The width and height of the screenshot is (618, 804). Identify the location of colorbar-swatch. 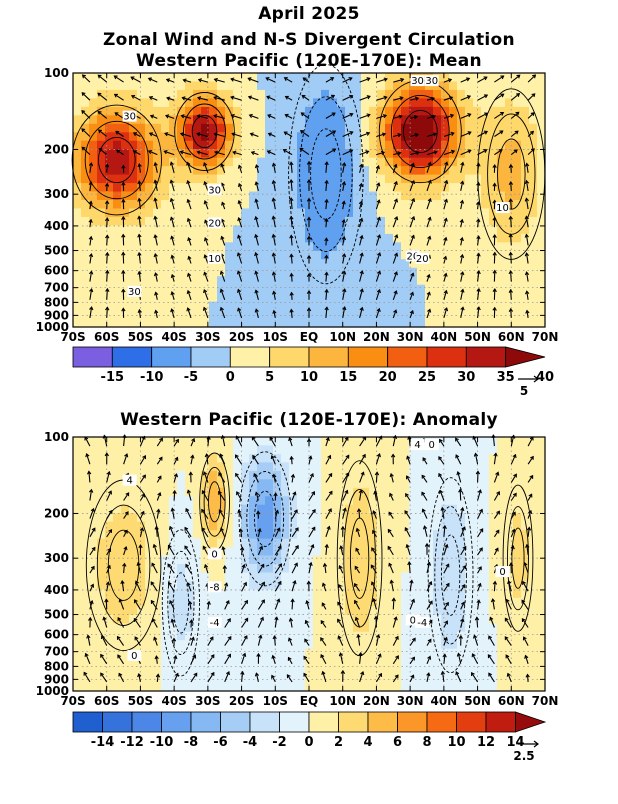
(210, 357).